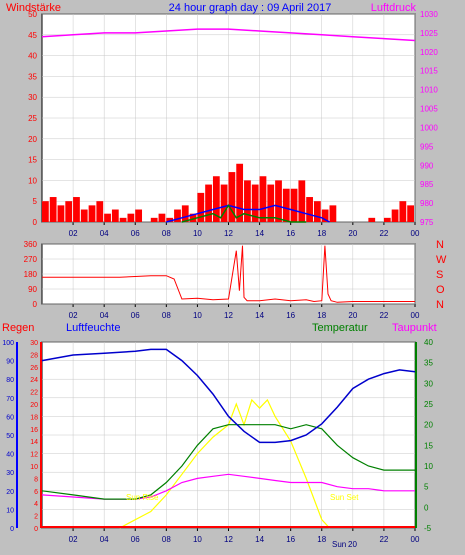 Image resolution: width=465 pixels, height=555 pixels. I want to click on pressure-axis-label: 985, so click(427, 184).